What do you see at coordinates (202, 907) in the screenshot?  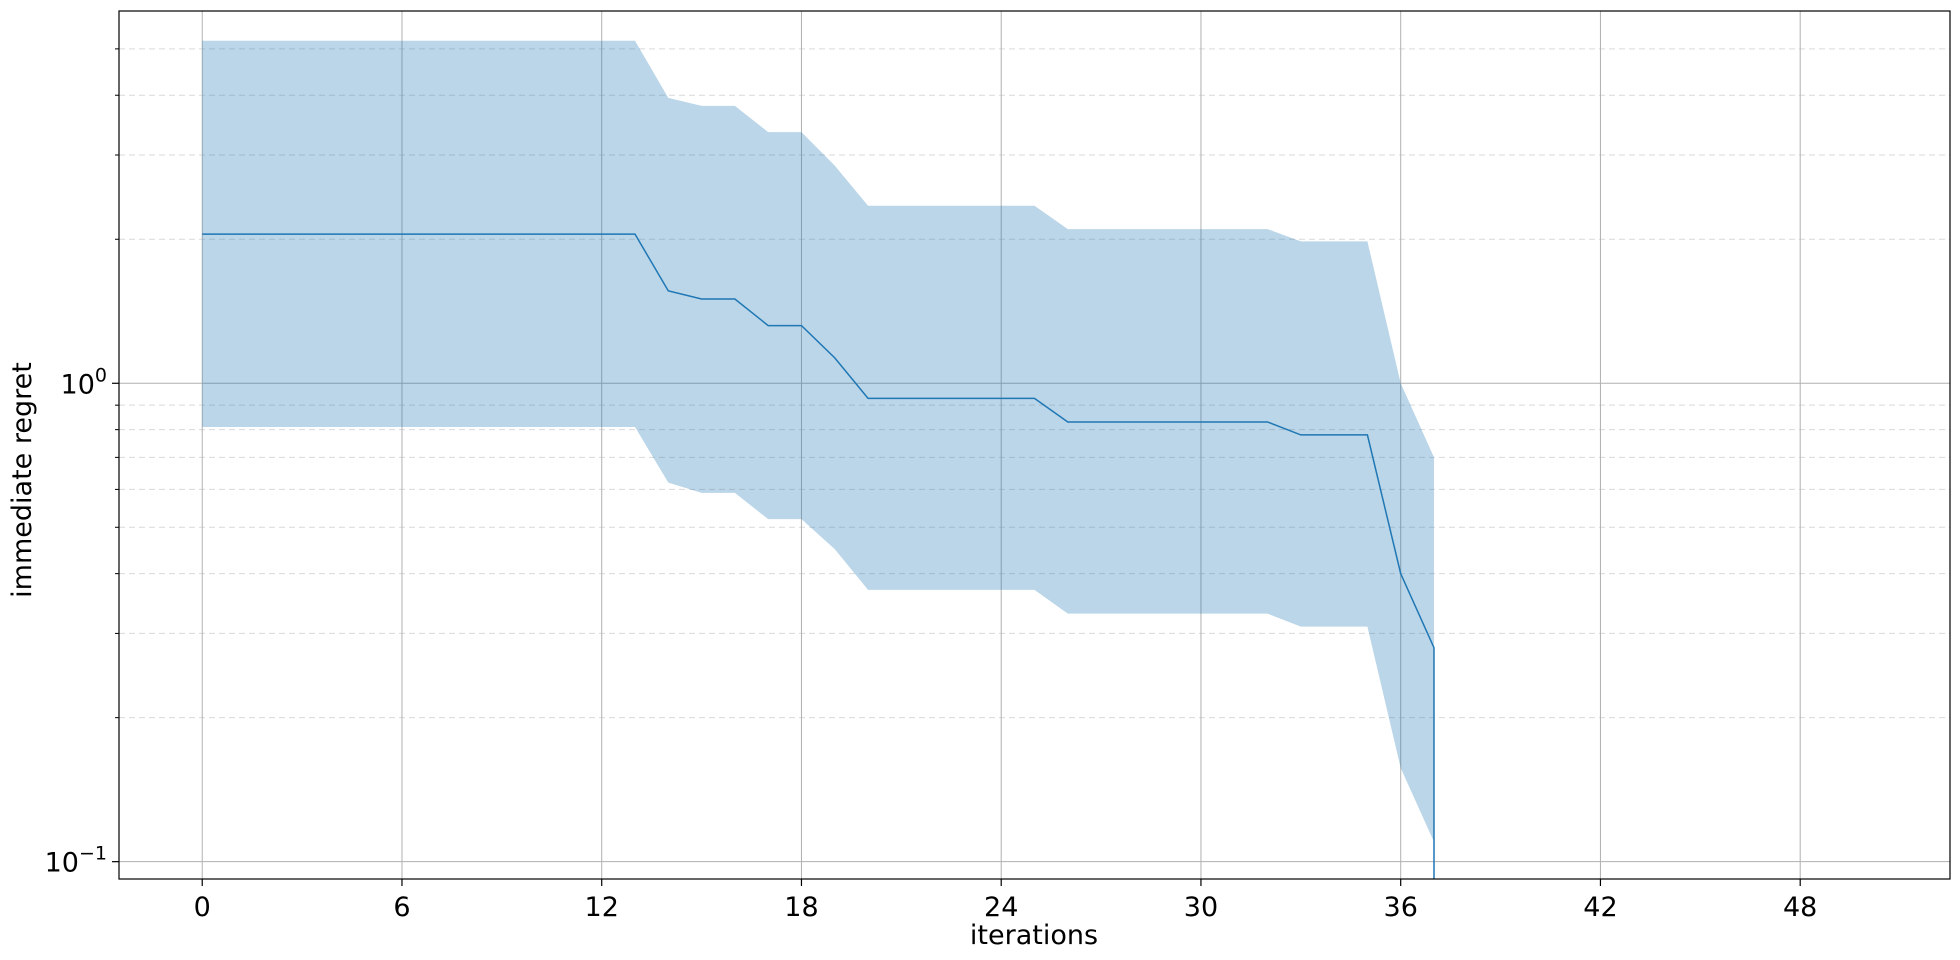 I see `x-tick-label: 0` at bounding box center [202, 907].